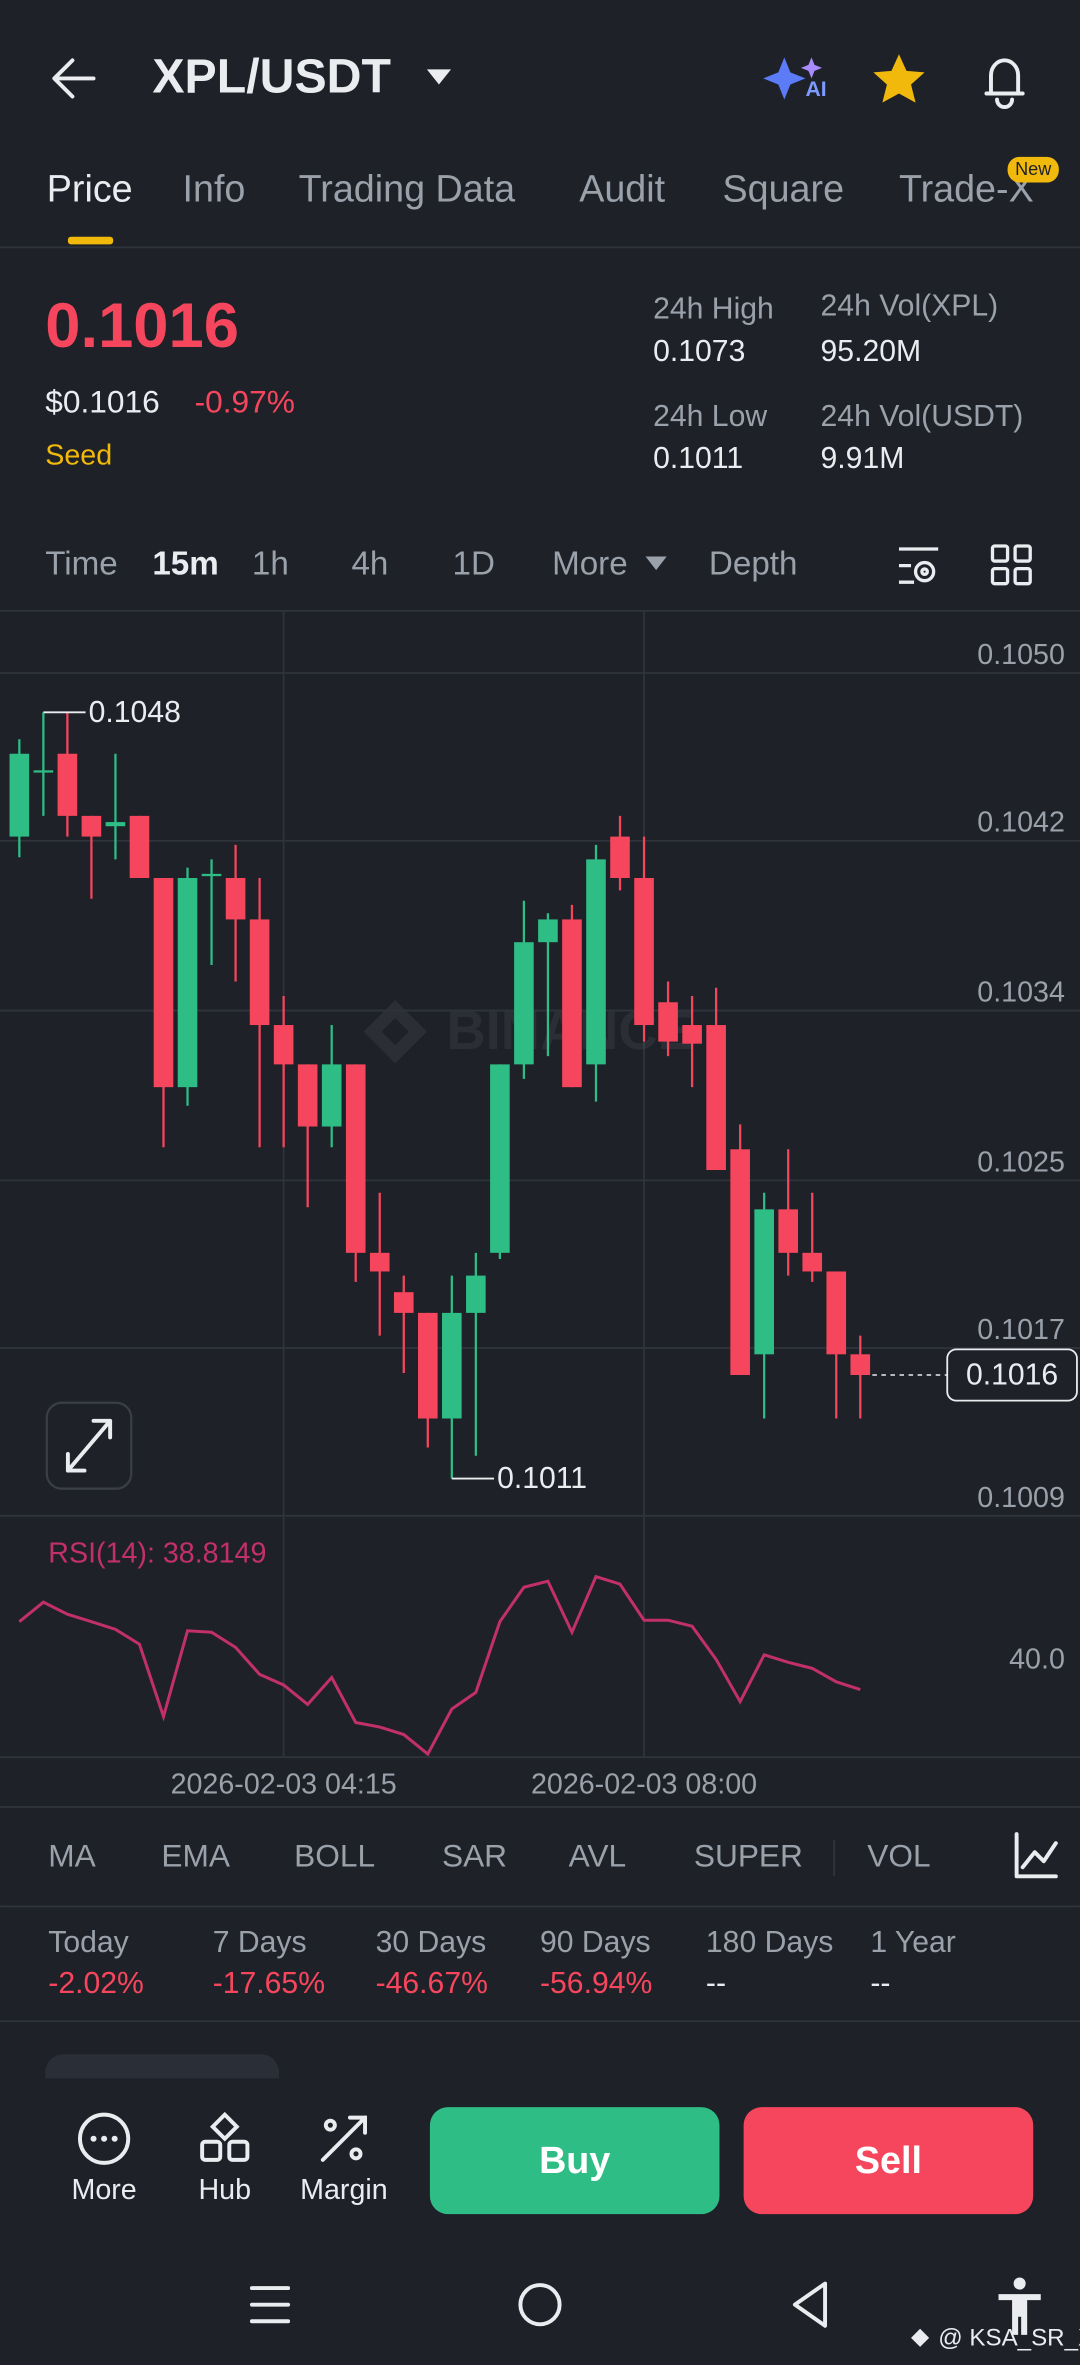  Describe the element at coordinates (644, 1784) in the screenshot. I see `x-tick-label: 2026-02-03 08:00` at that location.